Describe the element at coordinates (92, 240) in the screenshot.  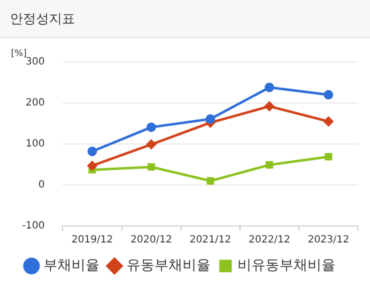
I see `x-tick-label: 2019/12` at that location.